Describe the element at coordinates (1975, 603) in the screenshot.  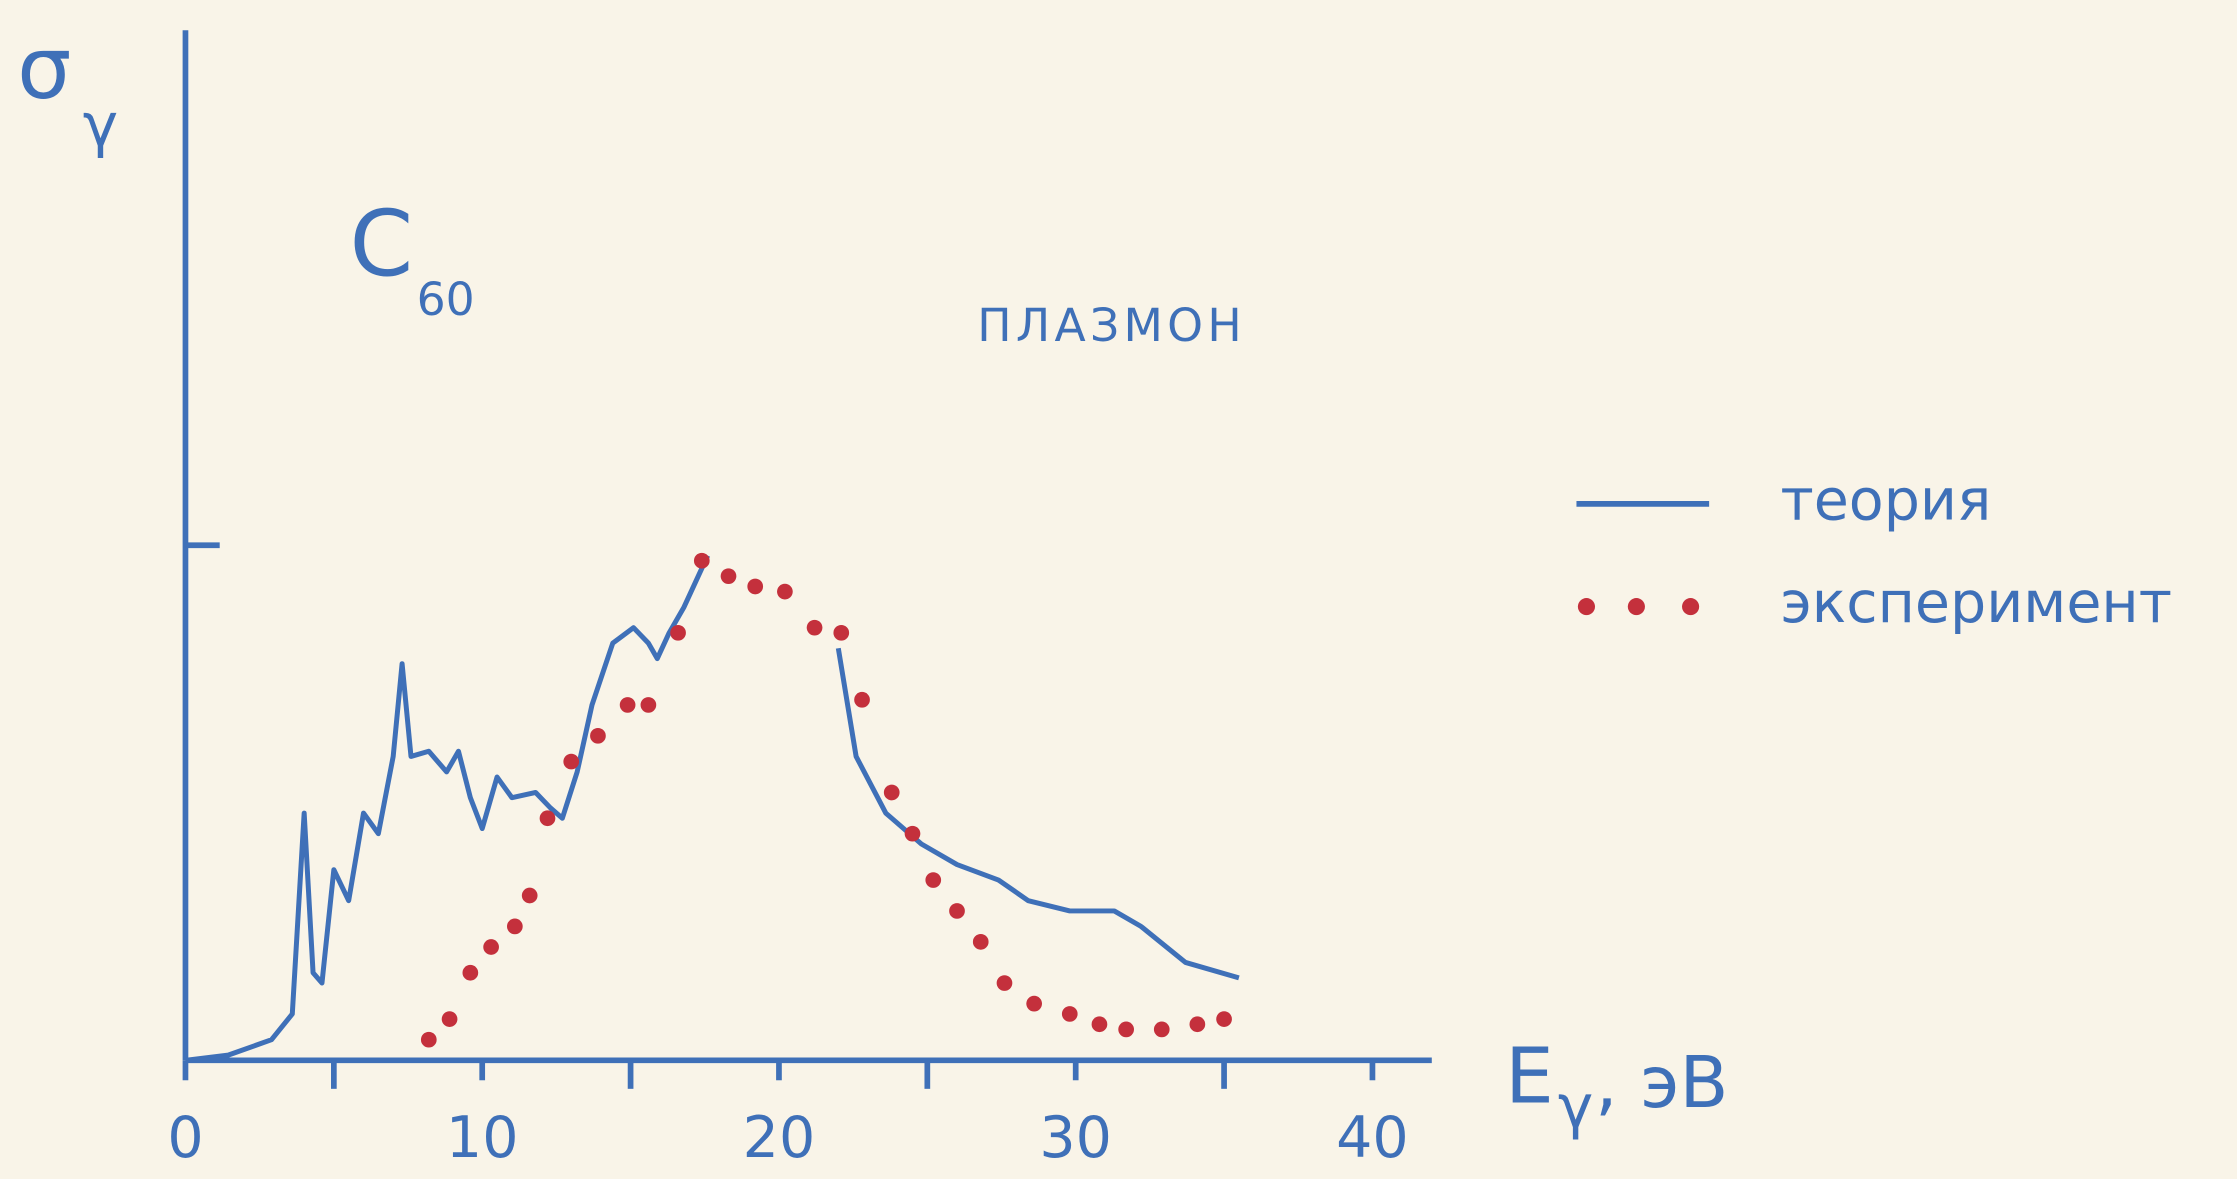
I see `legend-label: эксперимент` at that location.